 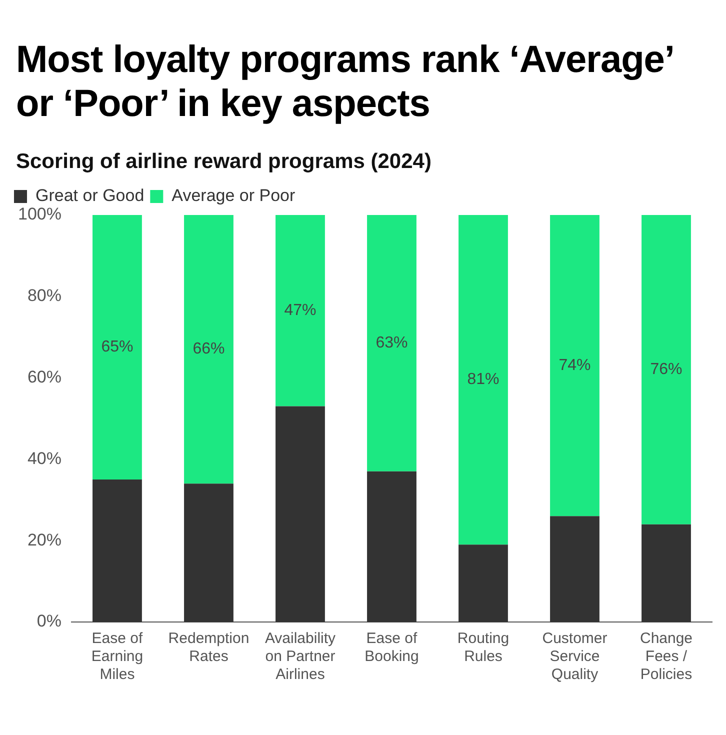 What do you see at coordinates (300, 657) in the screenshot?
I see `x-tick-label: Availability on Partner Airlines` at bounding box center [300, 657].